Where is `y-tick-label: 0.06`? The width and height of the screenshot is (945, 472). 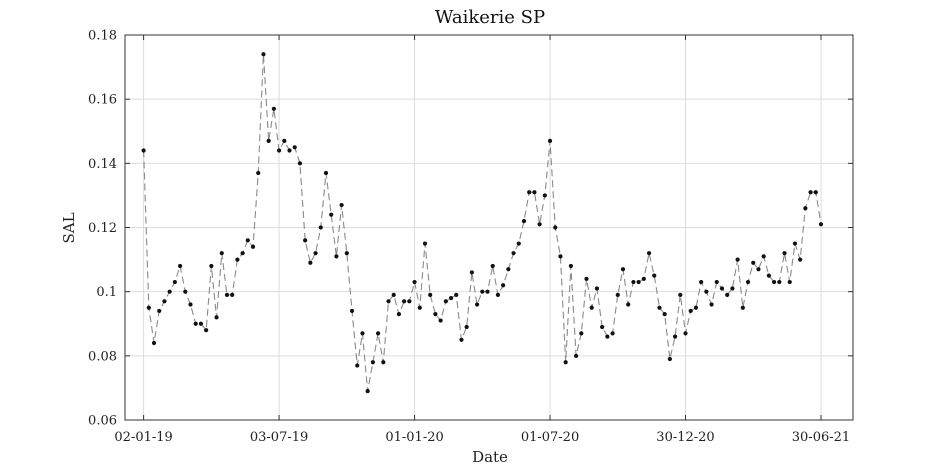 y-tick-label: 0.06 is located at coordinates (102, 421).